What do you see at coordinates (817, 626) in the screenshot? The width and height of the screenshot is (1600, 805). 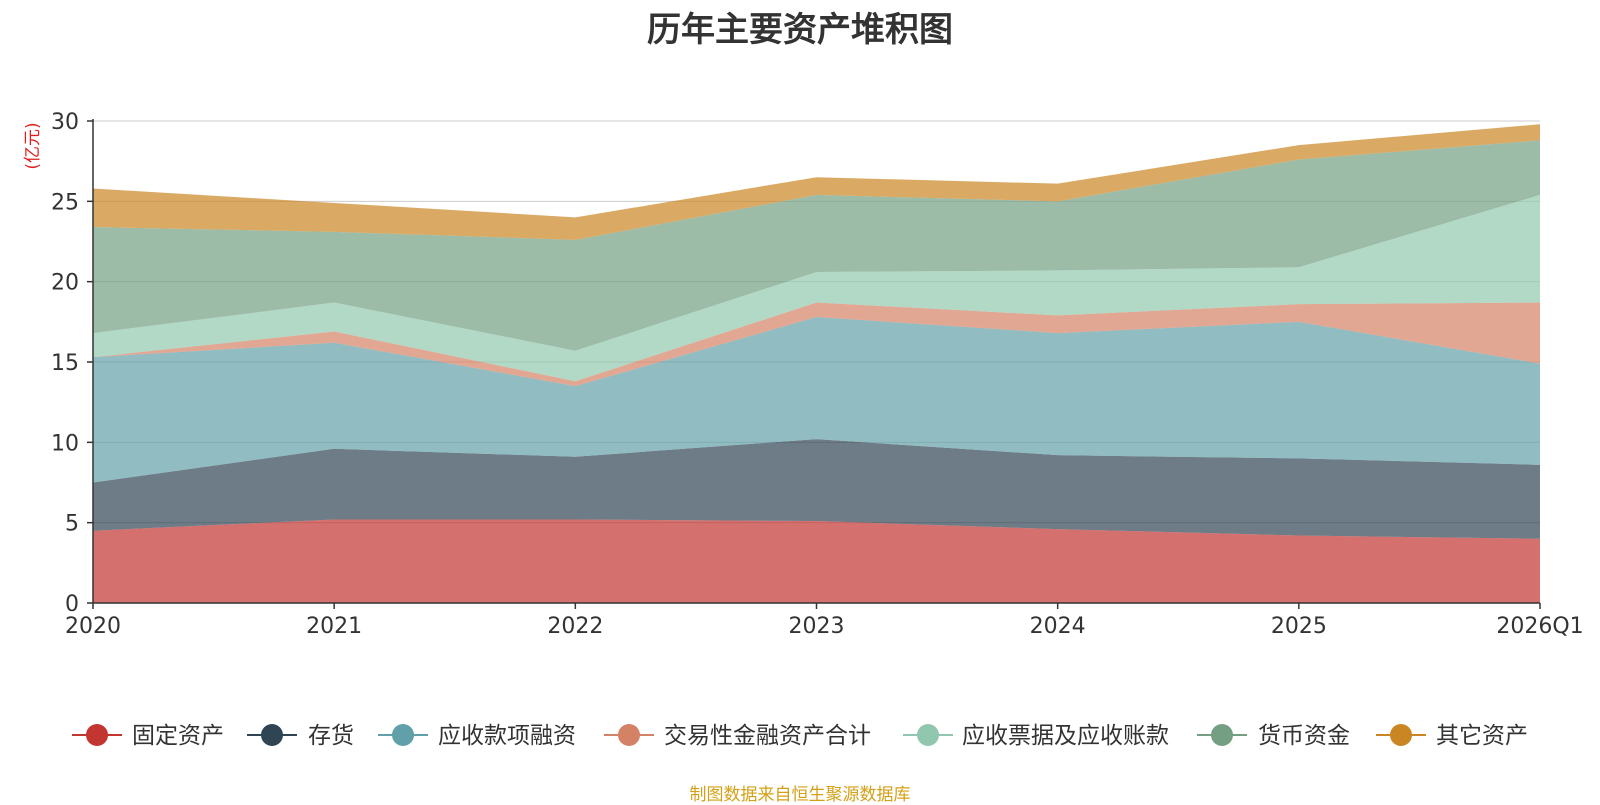 I see `x-tick-label: 2023` at bounding box center [817, 626].